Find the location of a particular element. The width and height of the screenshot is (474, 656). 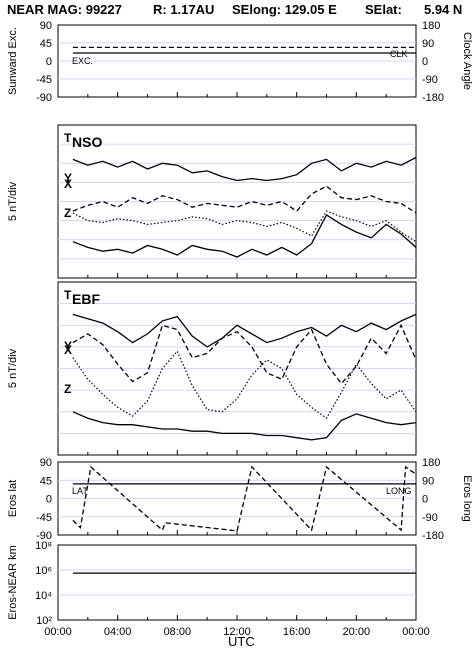

panel-sunward-ytick: -45 is located at coordinates (44, 80).